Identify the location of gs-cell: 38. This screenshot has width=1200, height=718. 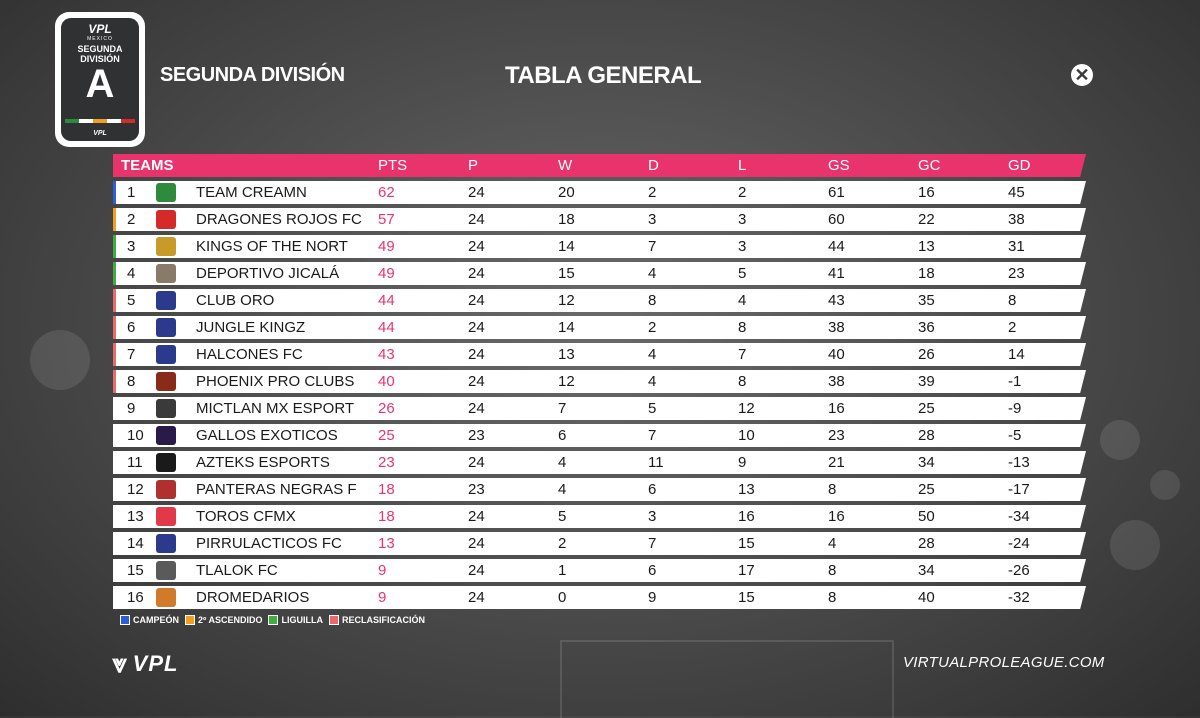
(836, 327).